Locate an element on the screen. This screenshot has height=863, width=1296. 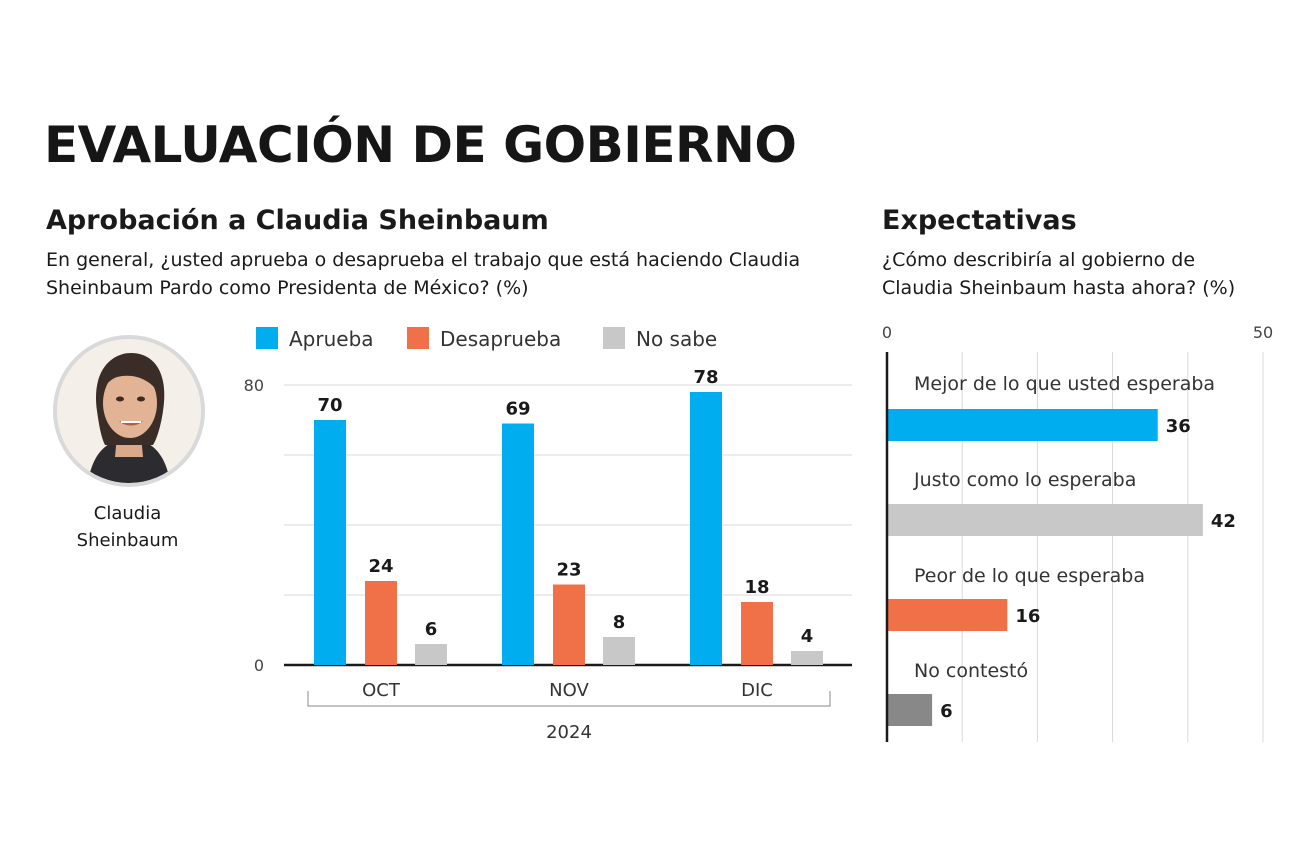
legend-label-desaprueba: Desaprueba is located at coordinates (501, 339).